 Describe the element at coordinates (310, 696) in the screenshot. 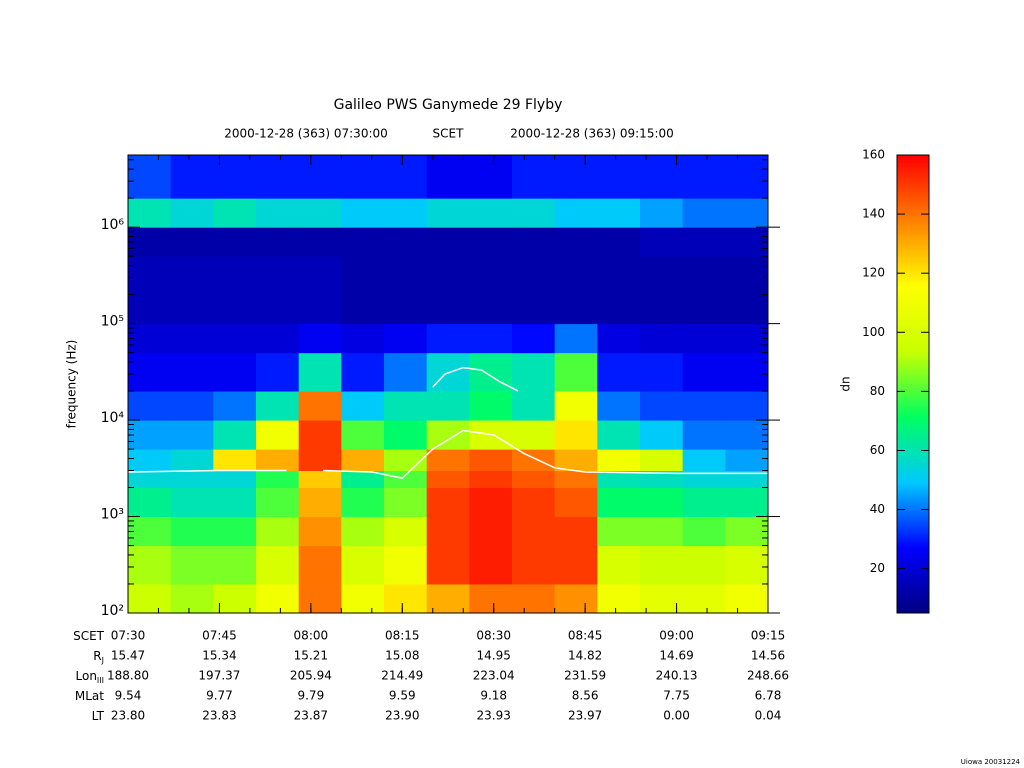

I see `ephemeris-value: 9.79` at that location.